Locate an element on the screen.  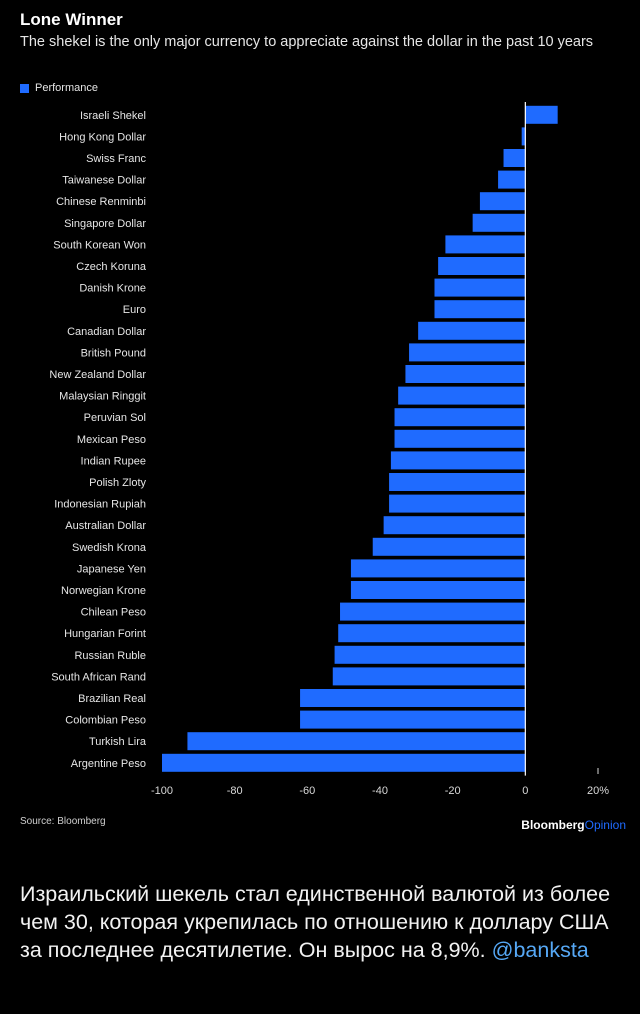
brand-logo: BloombergOpinion is located at coordinates (573, 825).